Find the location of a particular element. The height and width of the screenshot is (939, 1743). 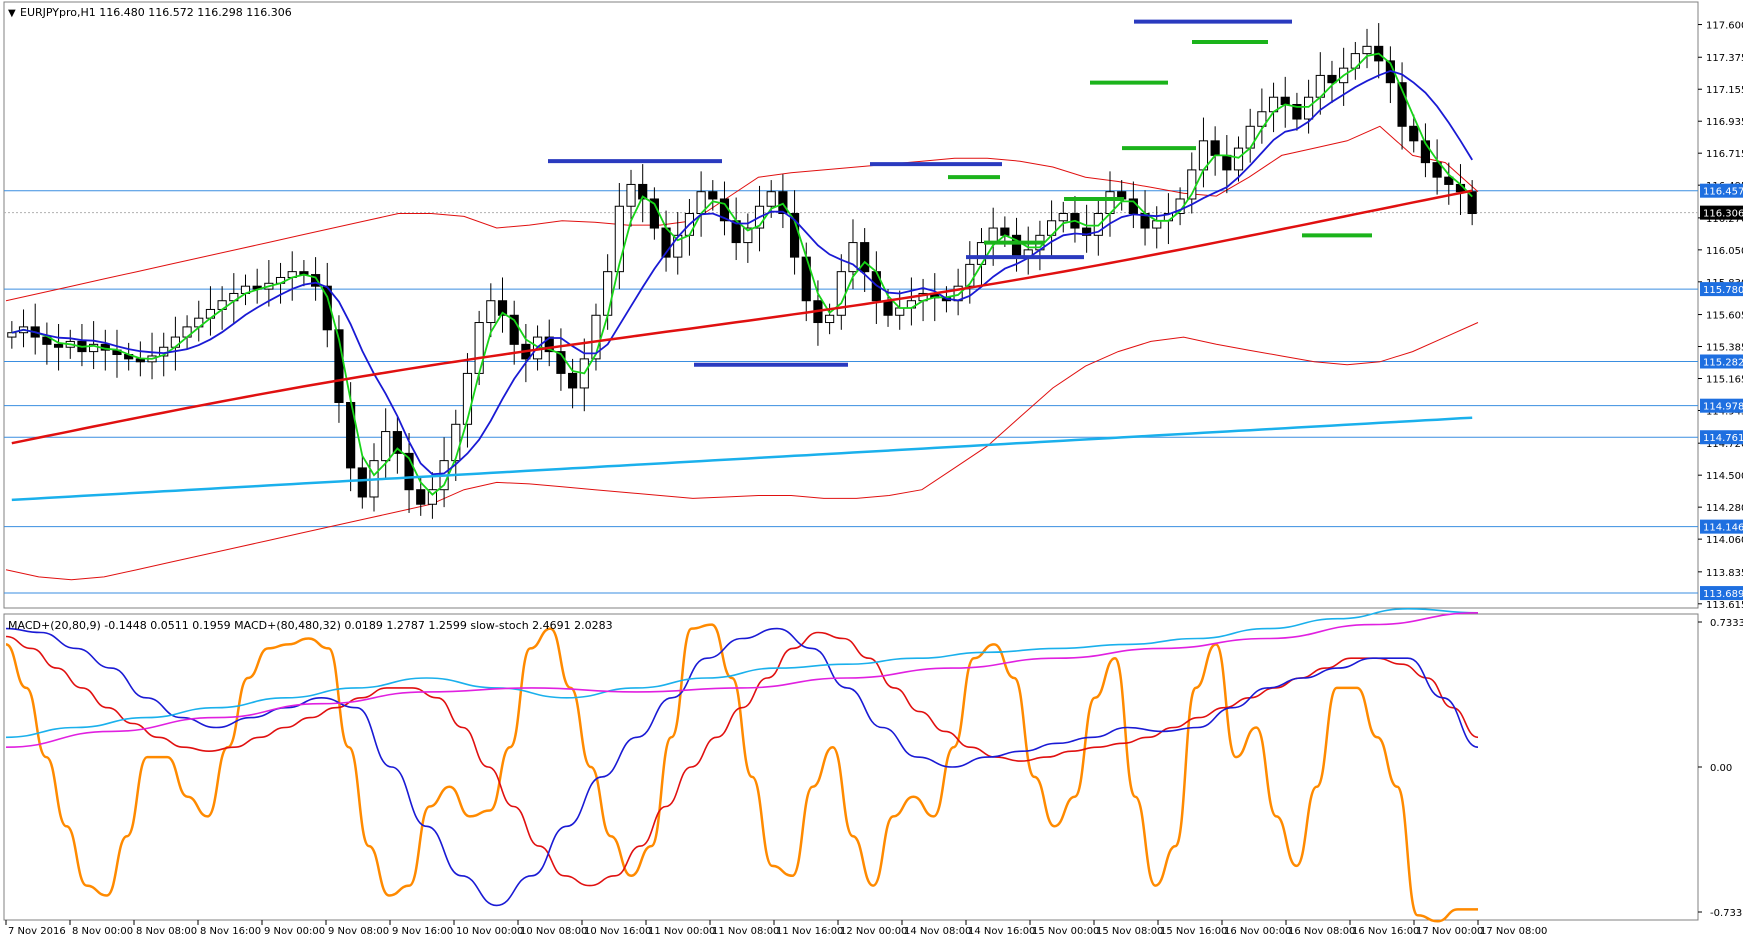

time-tick-label: 15 Nov 16:00 is located at coordinates (1193, 931).